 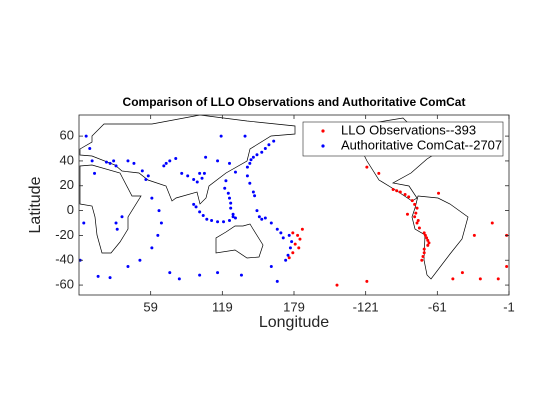 What do you see at coordinates (67, 184) in the screenshot?
I see `y-tick-label: 20` at bounding box center [67, 184].